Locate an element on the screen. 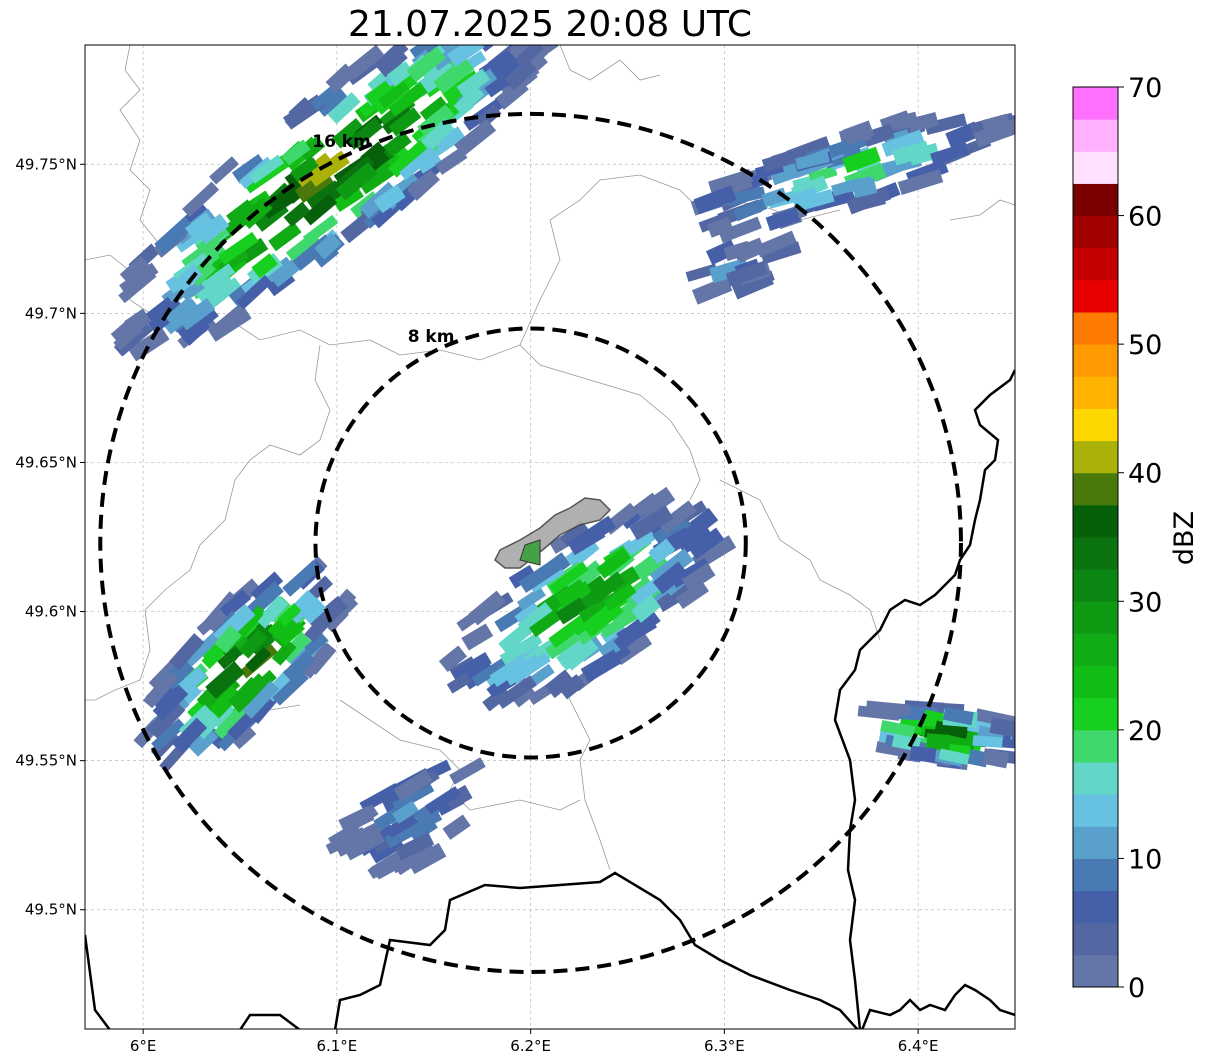 Image resolution: width=1207 pixels, height=1064 pixels. x-tick-label: 6.4°E is located at coordinates (918, 1046).